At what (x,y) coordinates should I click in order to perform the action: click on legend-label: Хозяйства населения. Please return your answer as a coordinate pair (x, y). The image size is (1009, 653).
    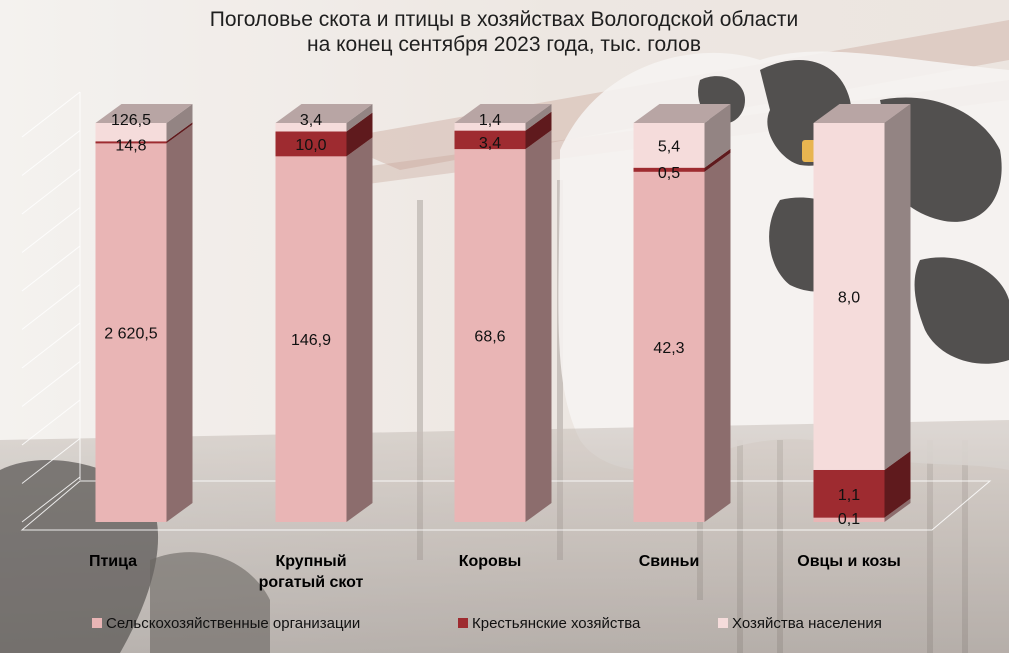
    Looking at the image, I should click on (807, 623).